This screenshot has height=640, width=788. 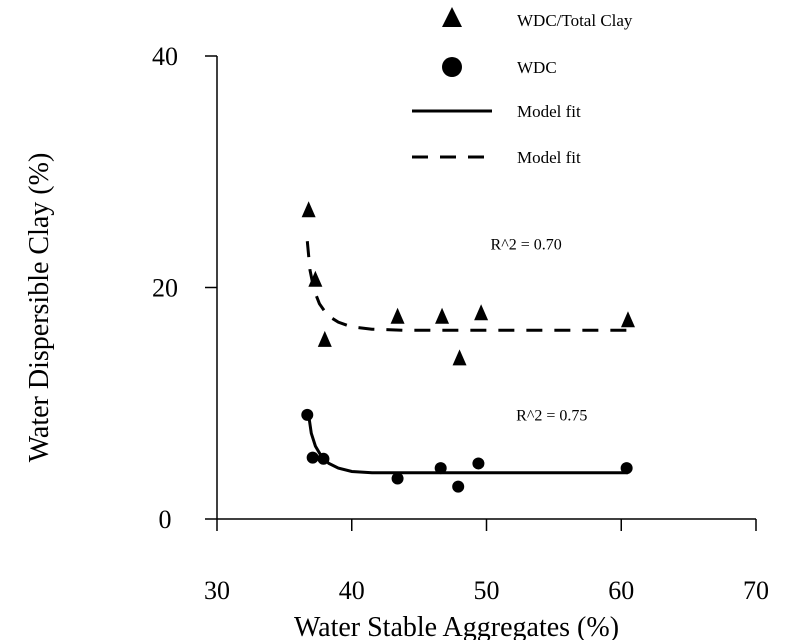 I want to click on legend-circle-symbol, so click(x=452, y=67).